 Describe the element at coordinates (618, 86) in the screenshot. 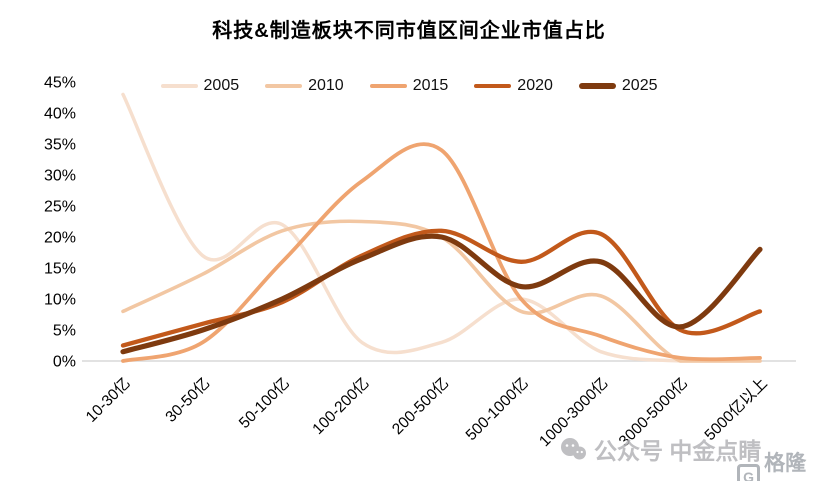

I see `legend-item-2025: 2025` at that location.